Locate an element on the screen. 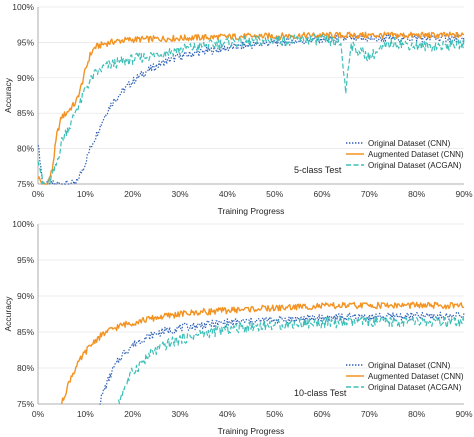  series-line is located at coordinates (291, 360).